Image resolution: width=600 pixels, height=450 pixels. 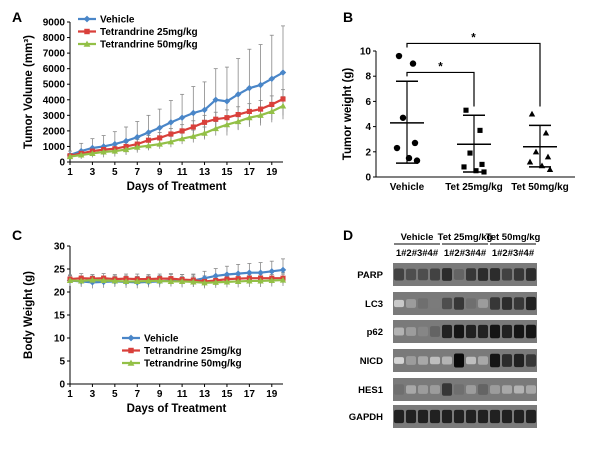 I want to click on blot-row-label: NICD, so click(x=371, y=361).